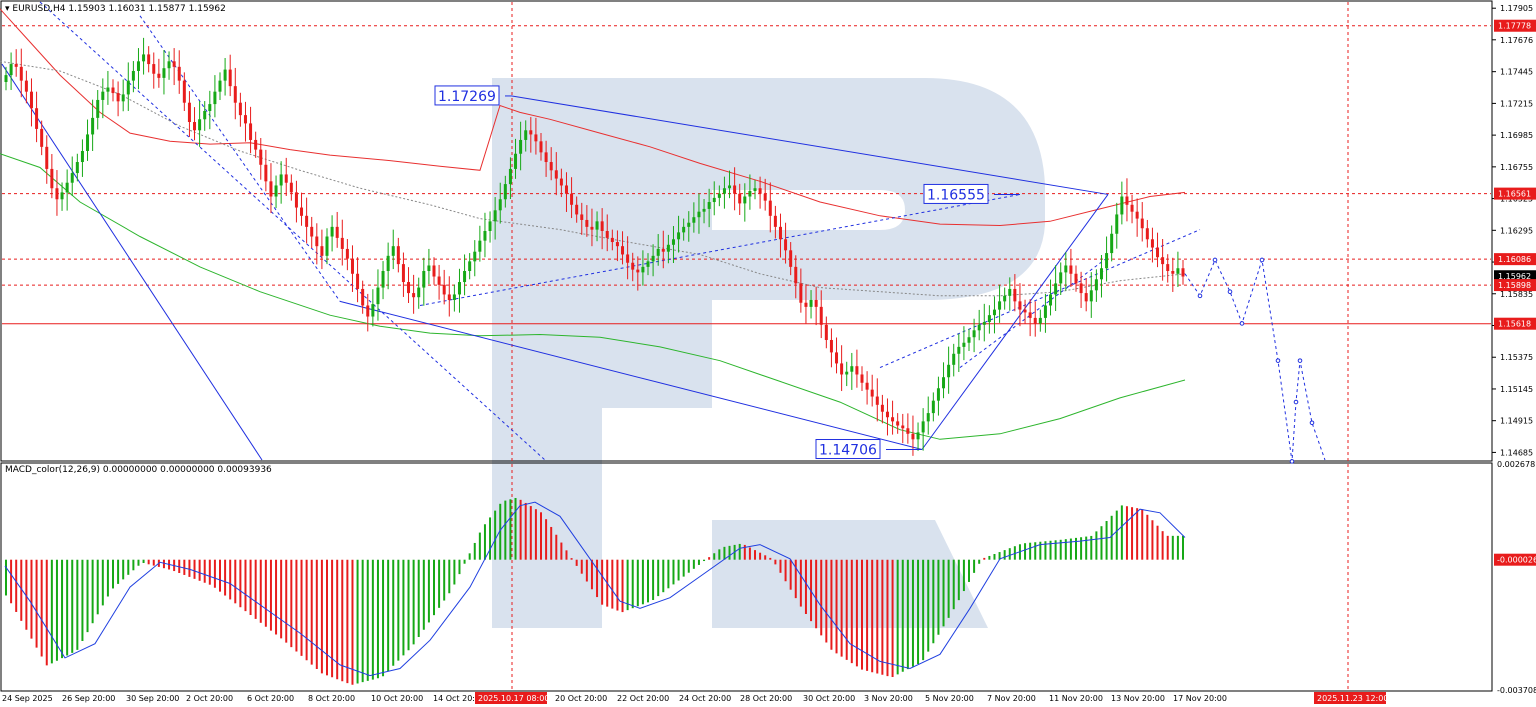 The image size is (1536, 707). What do you see at coordinates (1011, 698) in the screenshot?
I see `time-tick-label: 7 Nov 20:00` at bounding box center [1011, 698].